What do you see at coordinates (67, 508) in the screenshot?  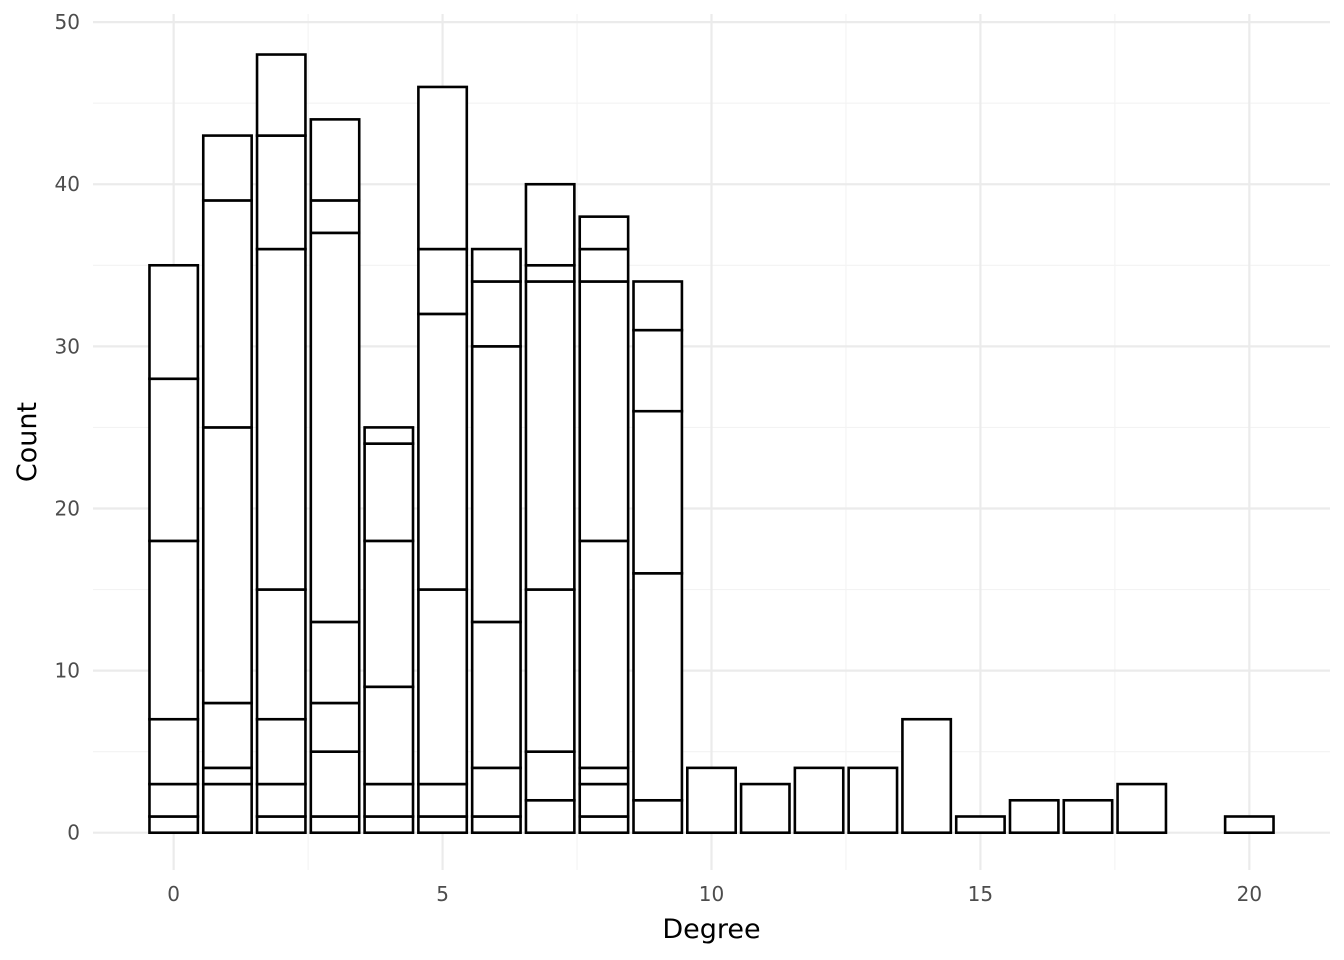 I see `y-tick-label: 20` at bounding box center [67, 508].